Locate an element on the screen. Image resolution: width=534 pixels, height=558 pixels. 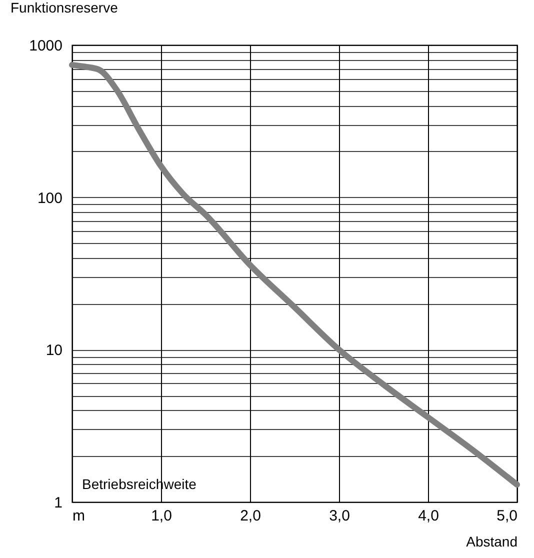
x-tick-label: 2,0 is located at coordinates (250, 516).